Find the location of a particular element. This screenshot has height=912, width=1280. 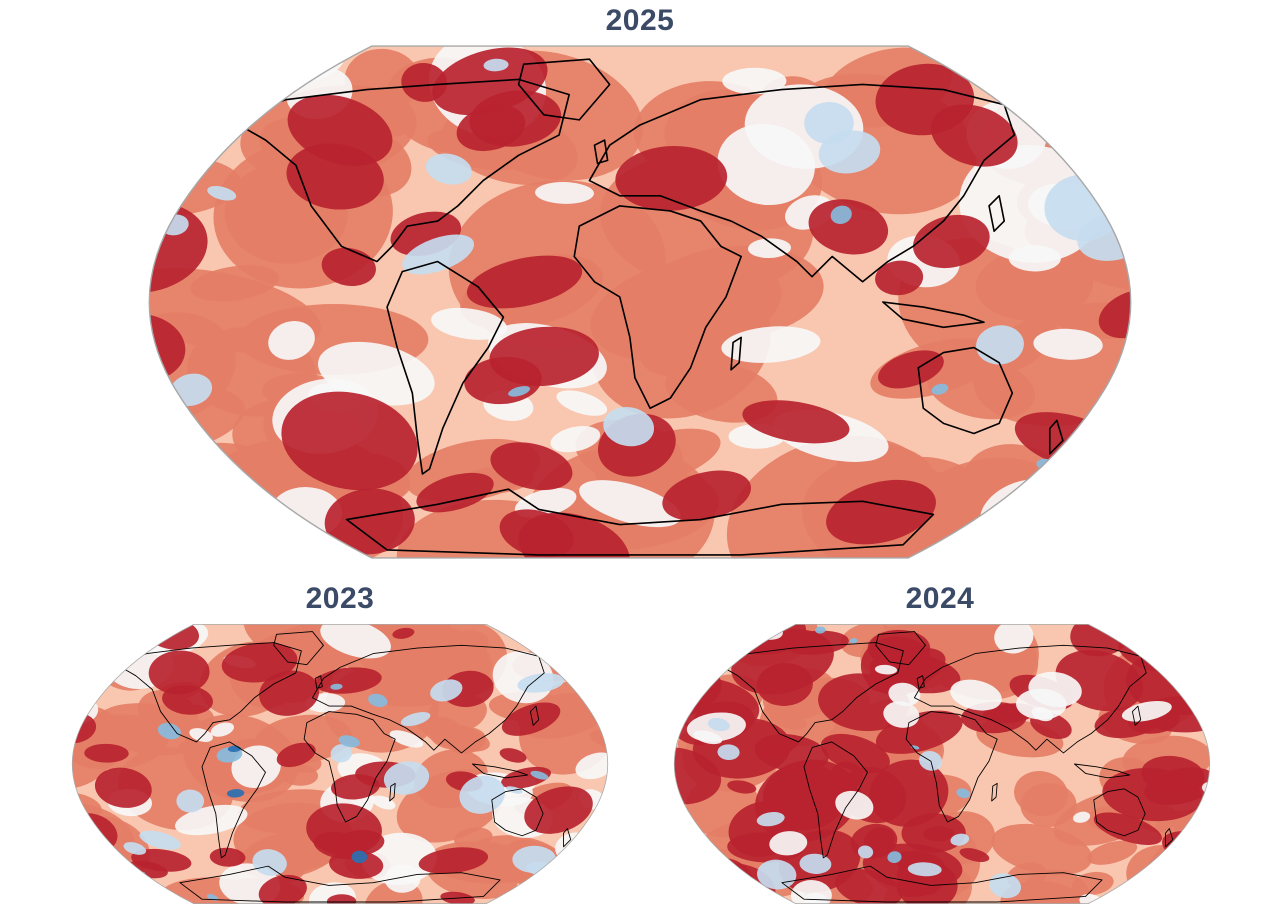

world-map-2024 is located at coordinates (942, 764).